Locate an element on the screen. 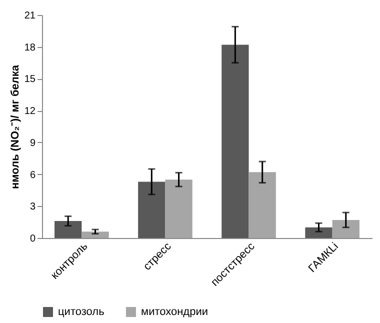 The width and height of the screenshot is (380, 323). y-tick-label: 6 is located at coordinates (33, 175).